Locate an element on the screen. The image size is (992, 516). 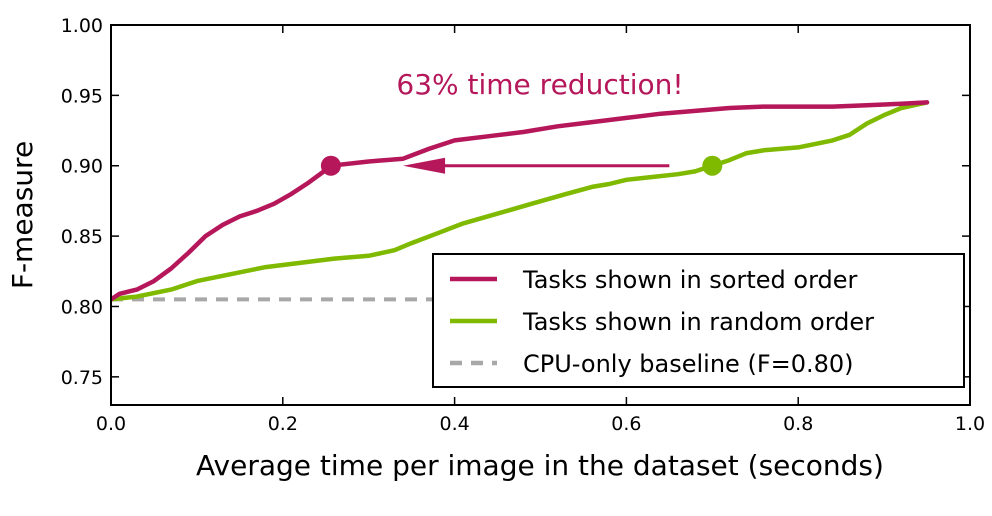
y-tick-label: 0.95 is located at coordinates (82, 96).